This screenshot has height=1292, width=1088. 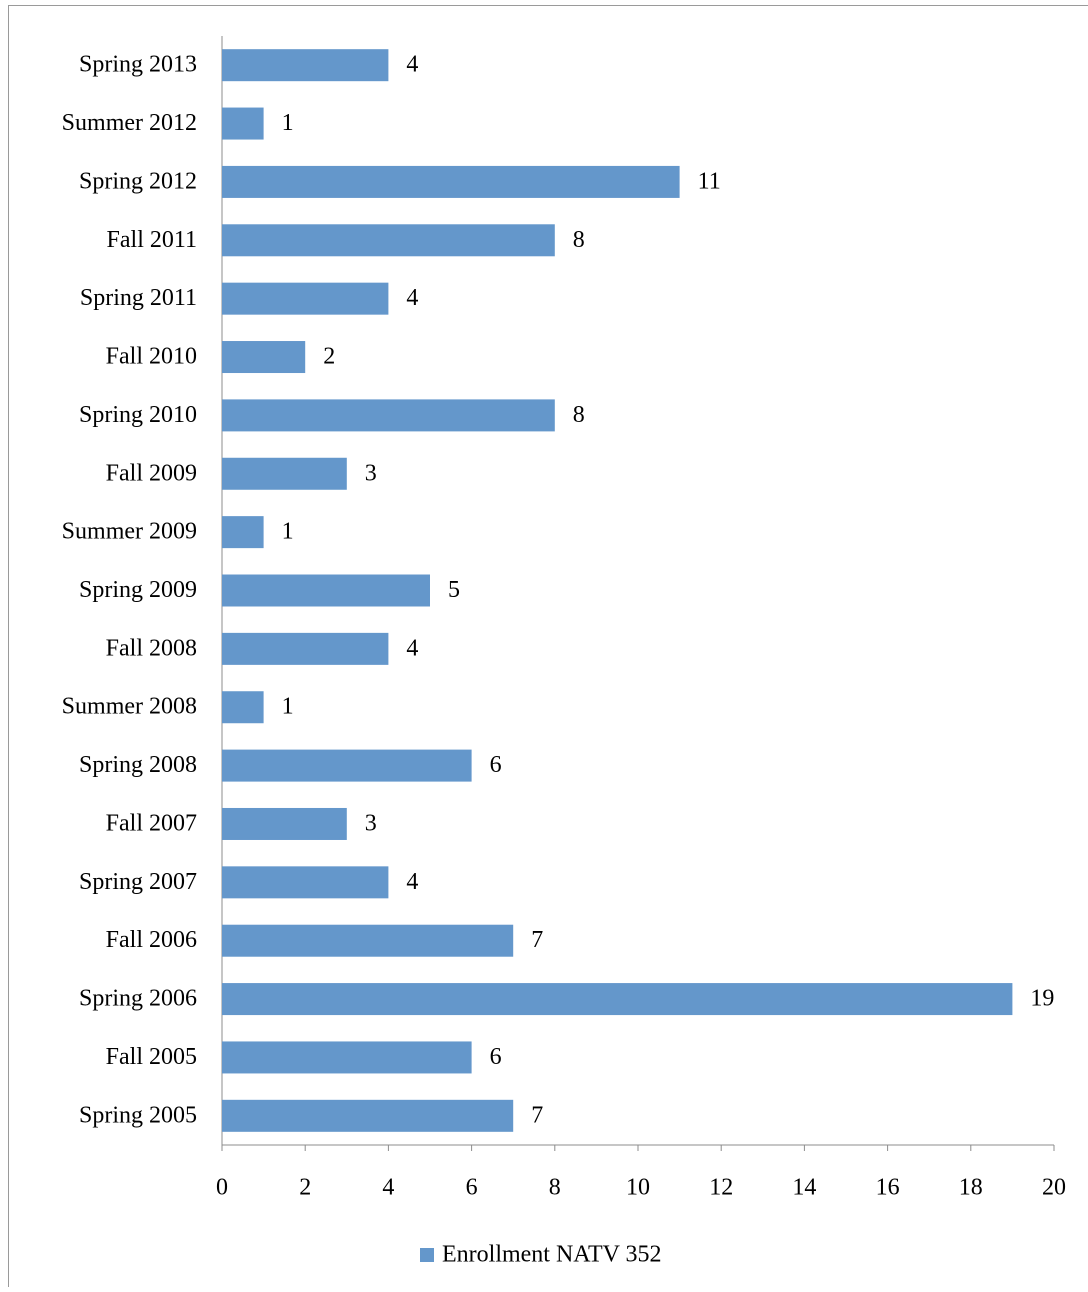 What do you see at coordinates (222, 1188) in the screenshot?
I see `x-tick-label: 0` at bounding box center [222, 1188].